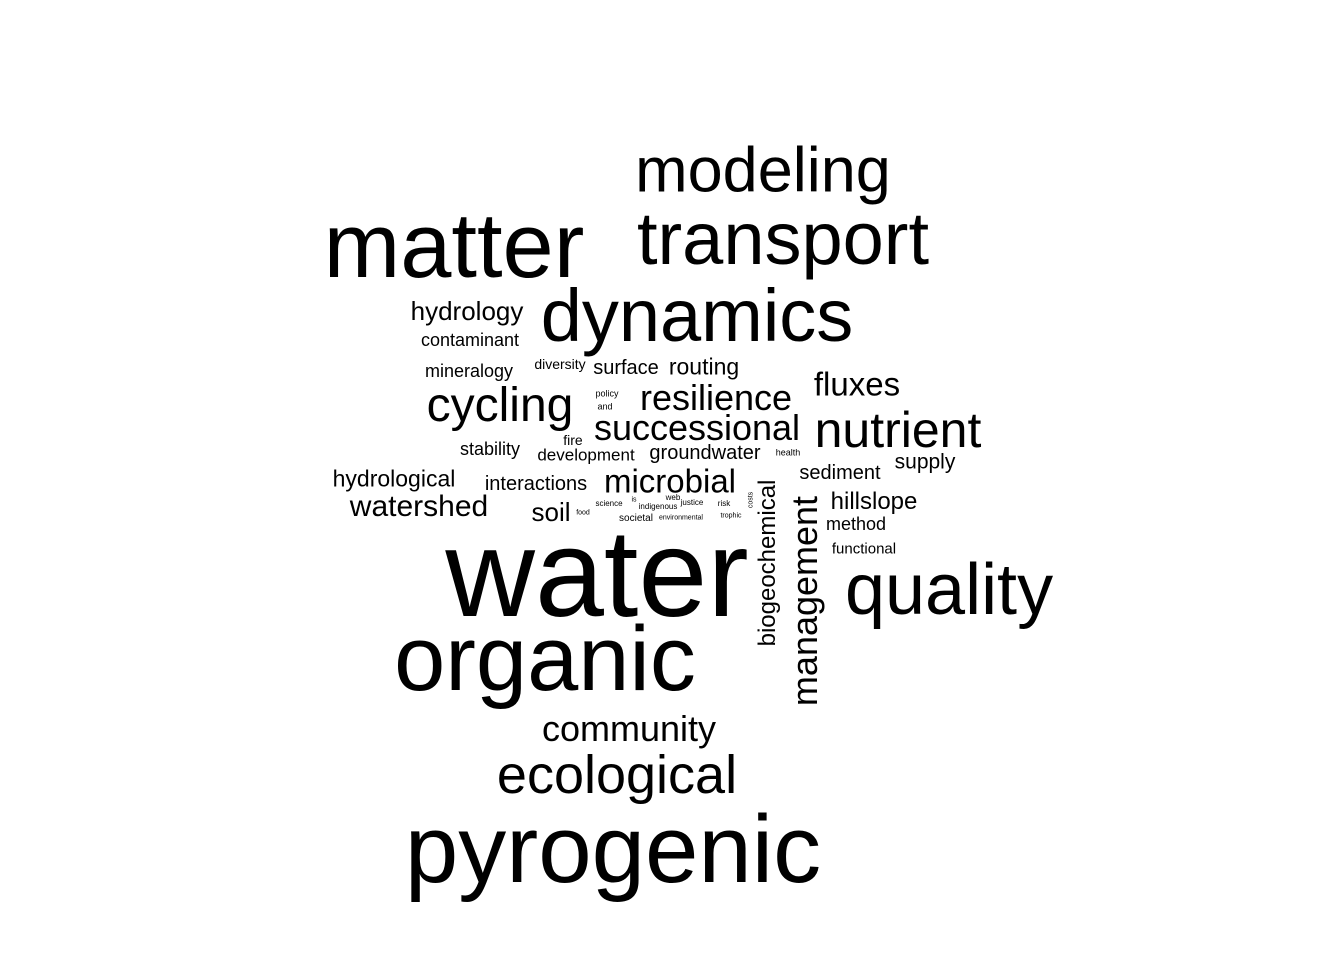 The image size is (1344, 960). What do you see at coordinates (605, 406) in the screenshot?
I see `word-and: and` at bounding box center [605, 406].